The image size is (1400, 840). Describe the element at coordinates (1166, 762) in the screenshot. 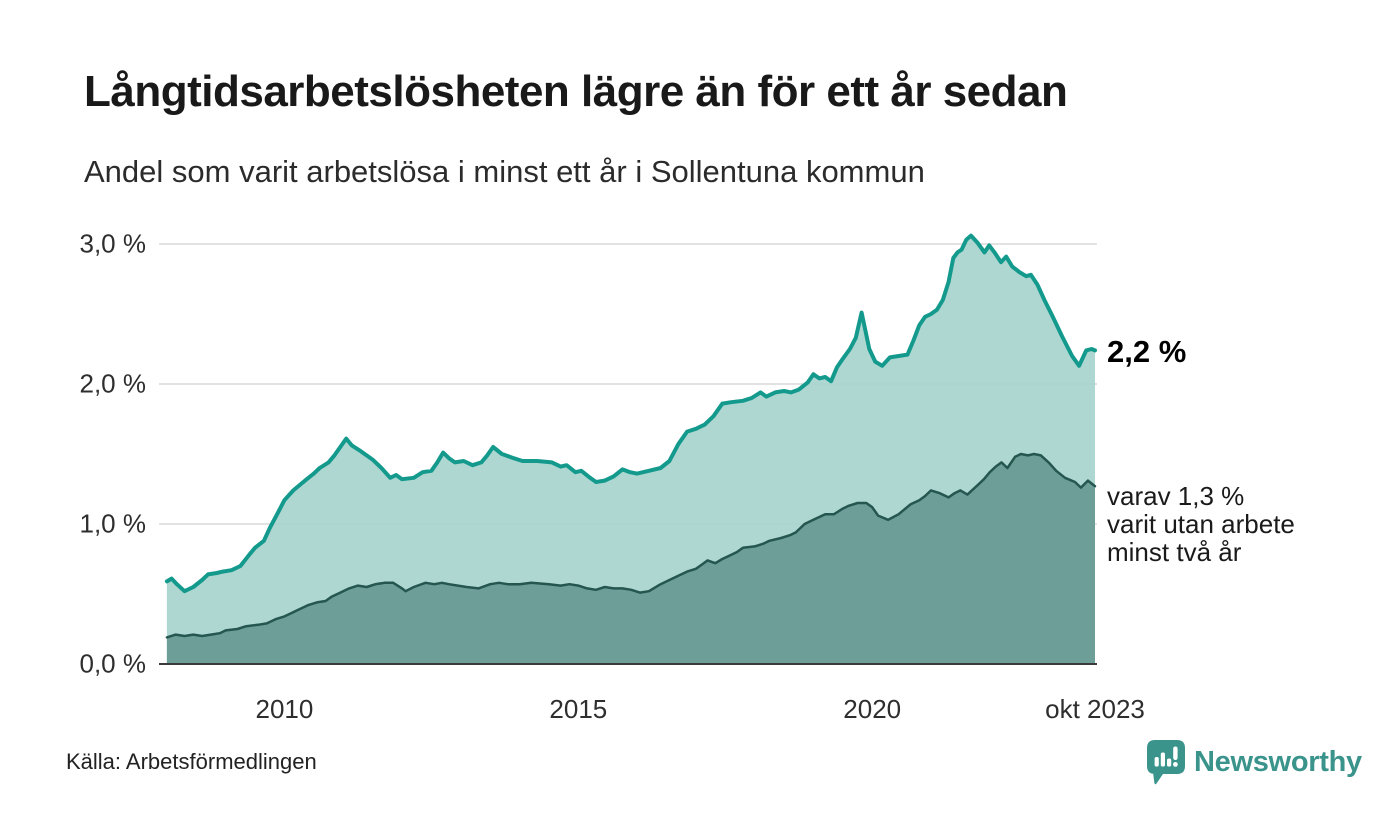

I see `newsworthy-speech-bubble-bar-chart-icon` at that location.